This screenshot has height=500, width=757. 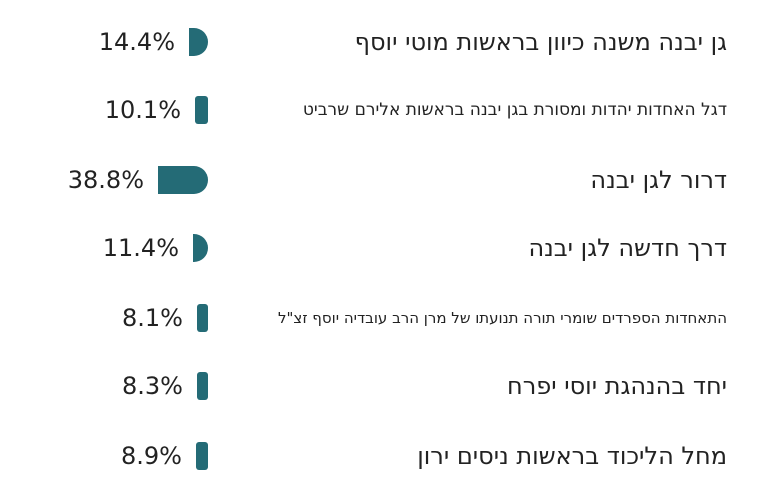 I want to click on category-label: גן יבנה משנה כיוון בראשות מוטי יוסף, so click(x=540, y=42).